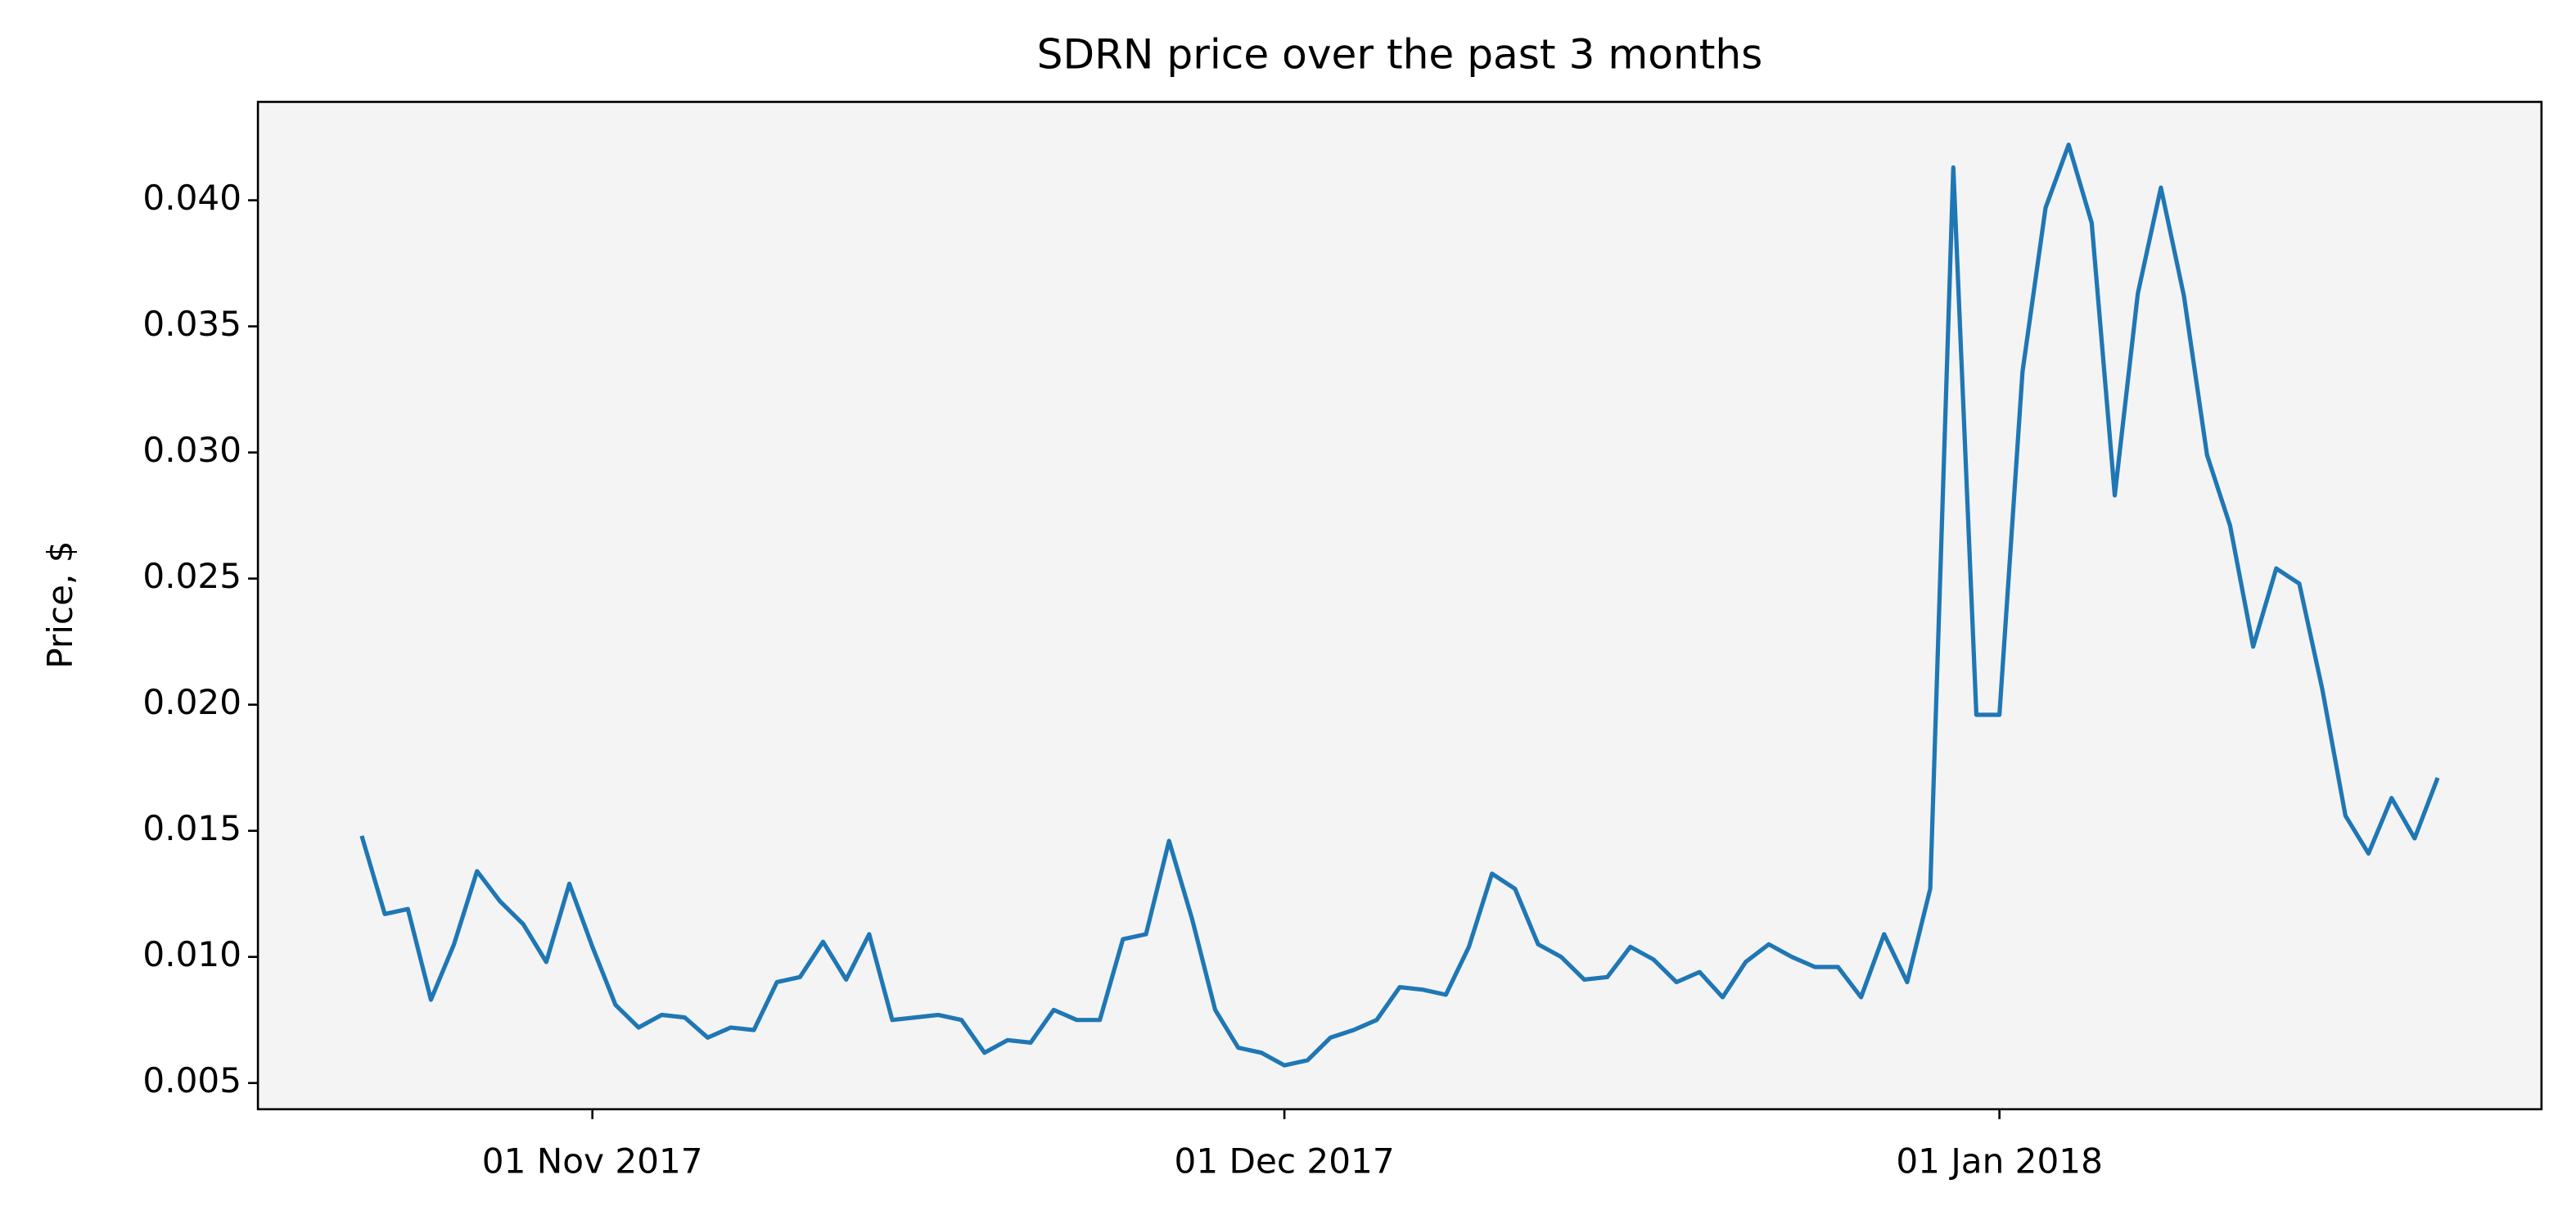  I want to click on x-tick-label: 01 Jan 2018, so click(1999, 1161).